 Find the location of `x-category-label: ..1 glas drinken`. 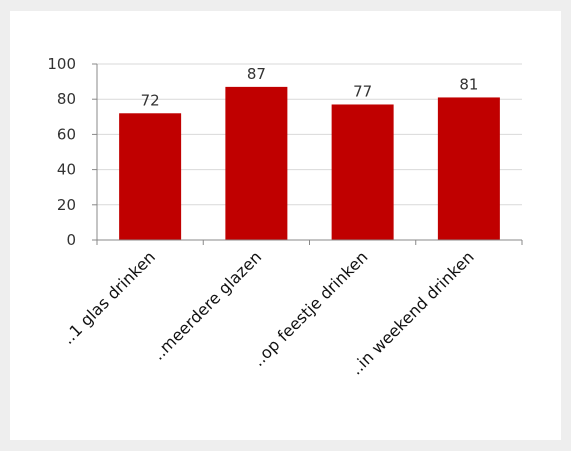

x-category-label: ..1 glas drinken is located at coordinates (108, 297).